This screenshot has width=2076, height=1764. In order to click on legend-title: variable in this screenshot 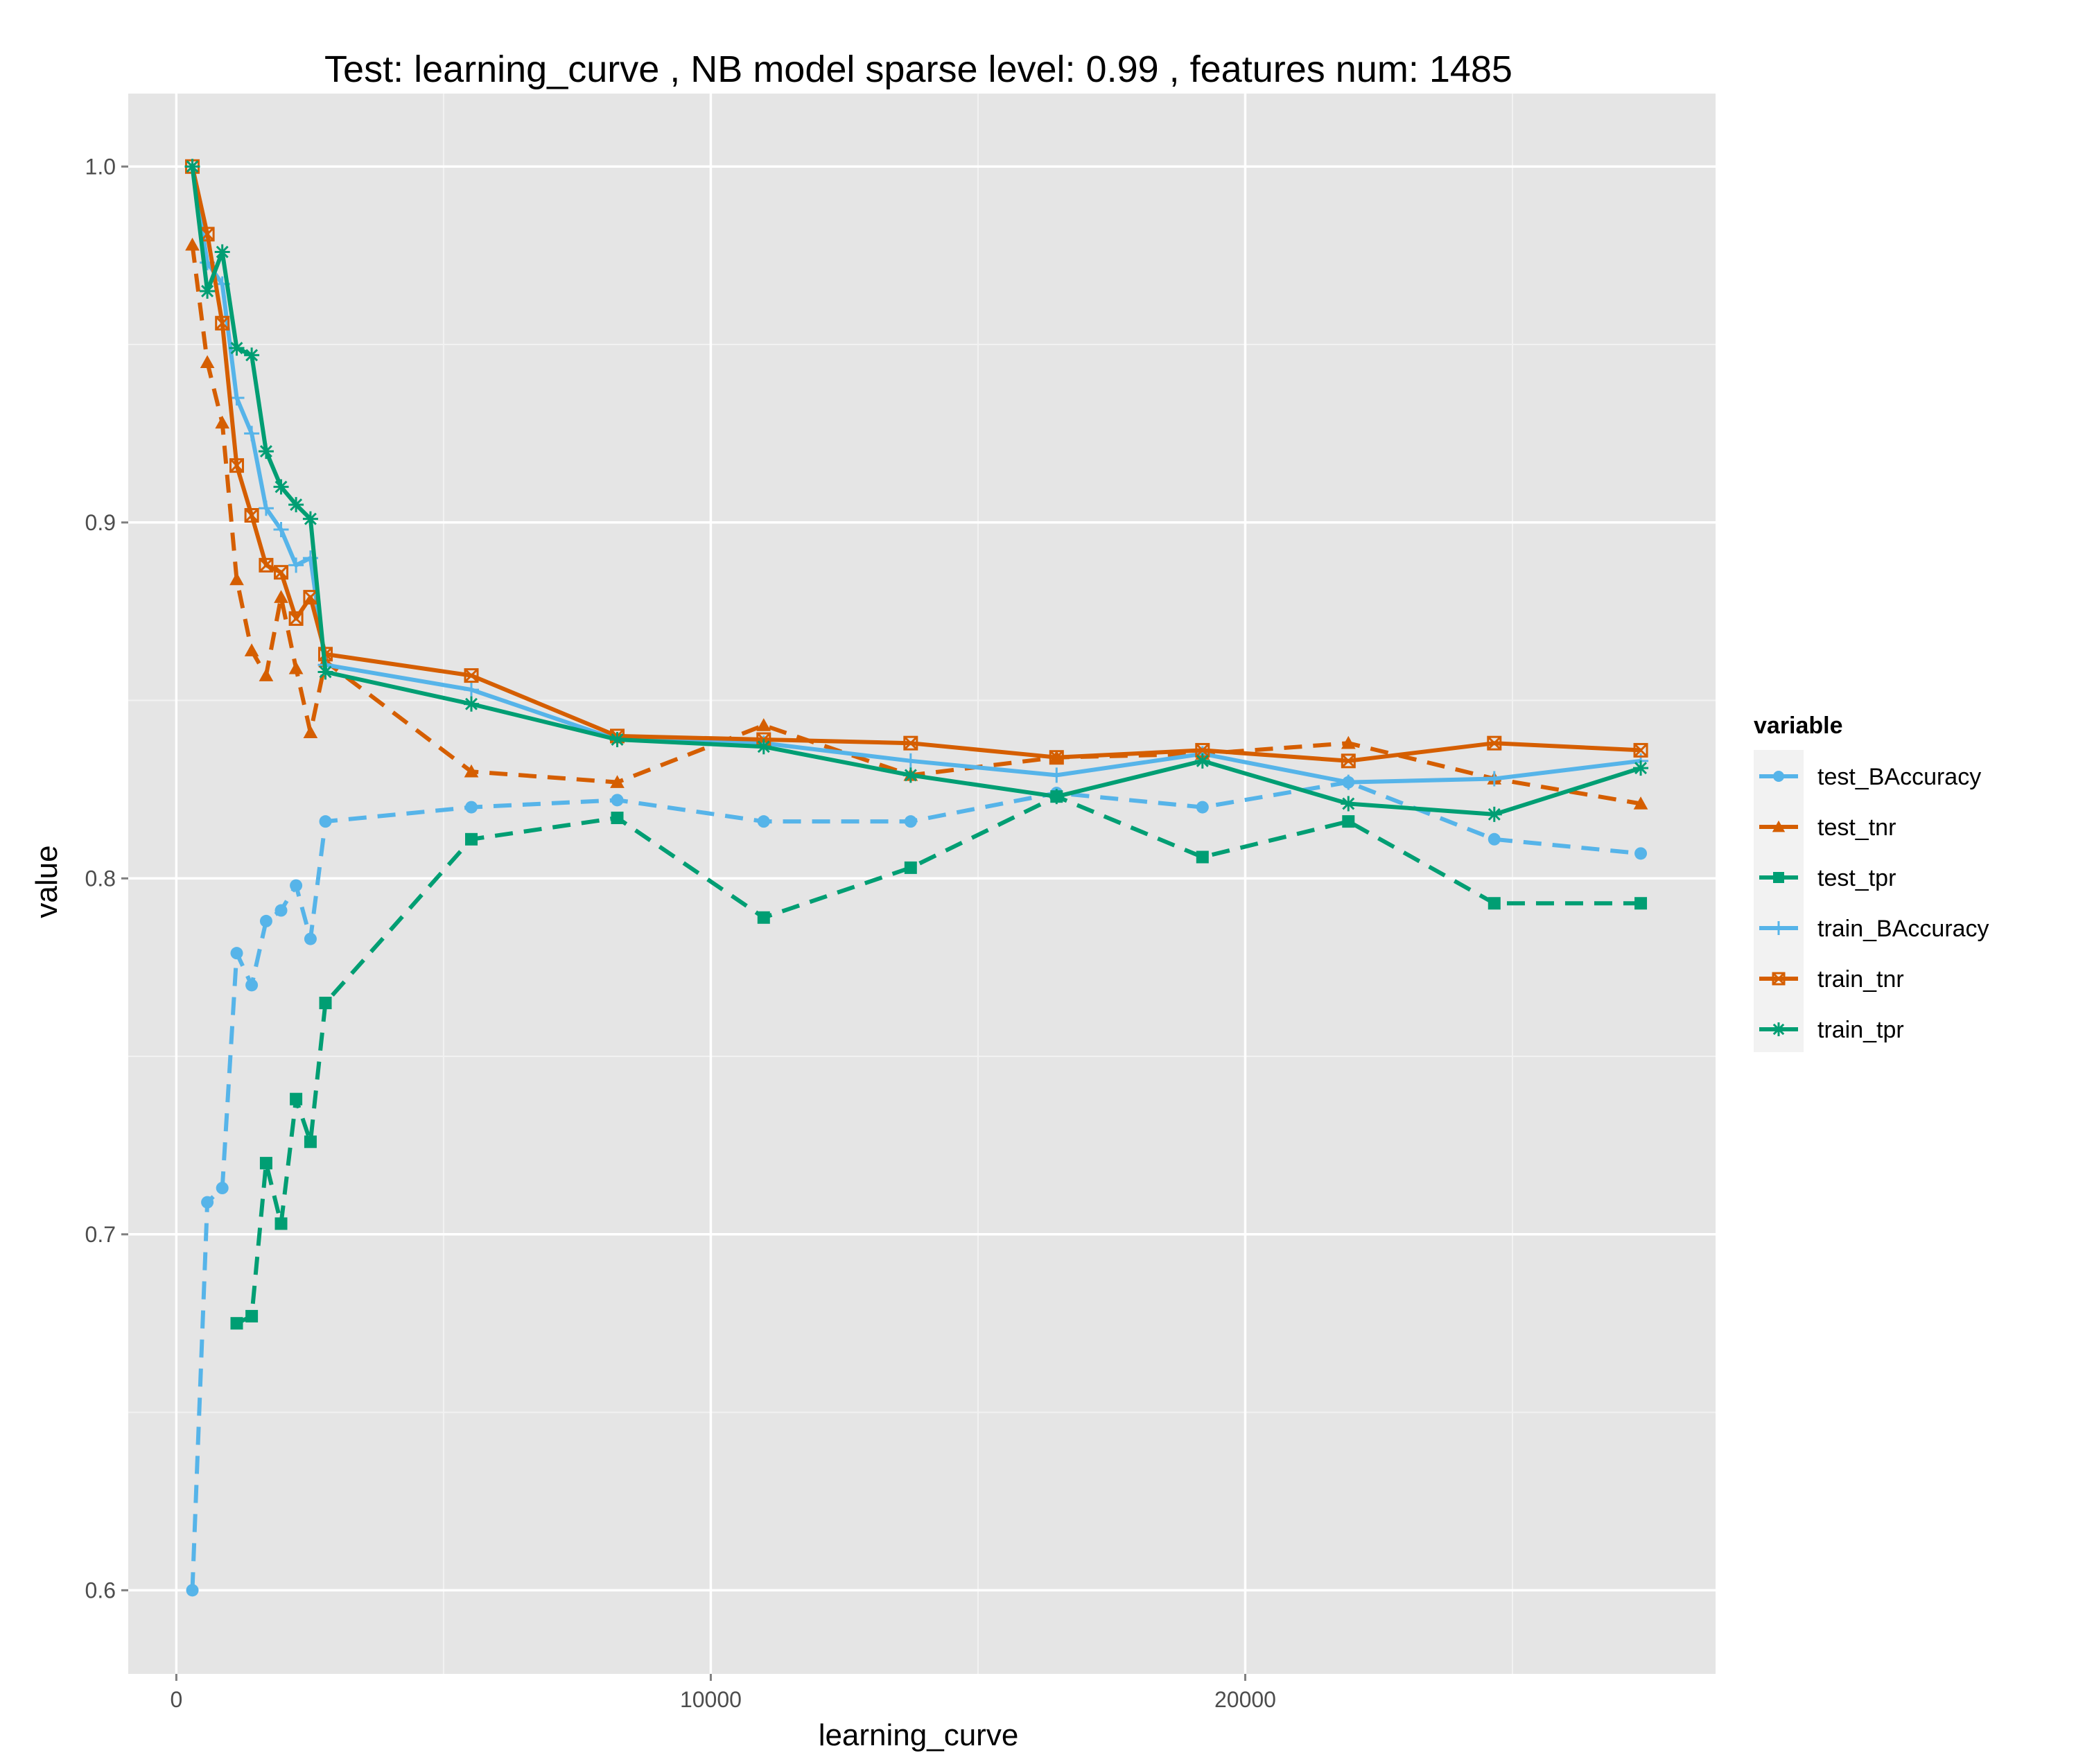, I will do `click(1799, 726)`.